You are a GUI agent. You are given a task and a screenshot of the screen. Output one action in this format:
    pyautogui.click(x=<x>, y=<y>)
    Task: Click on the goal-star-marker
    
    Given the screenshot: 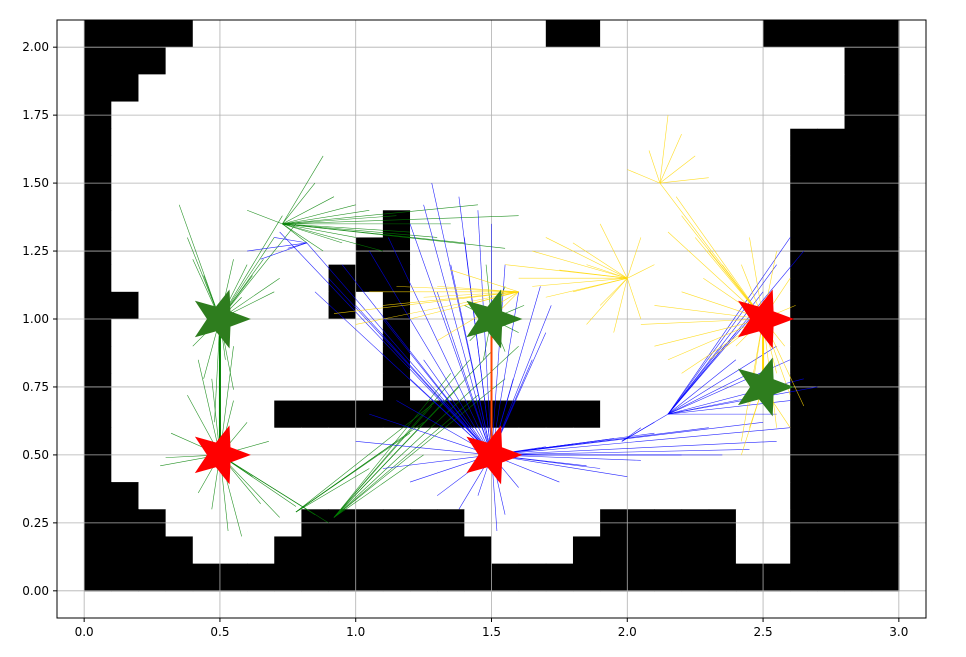 What is the action you would take?
    pyautogui.click(x=222, y=319)
    